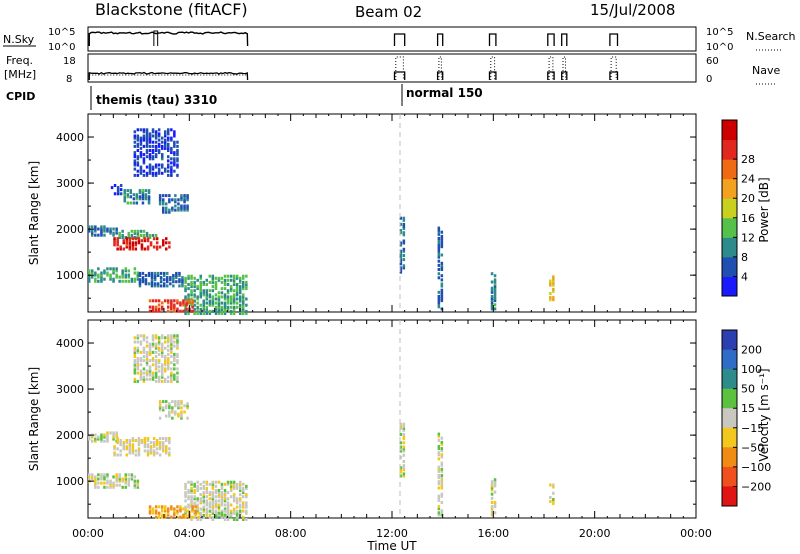 This screenshot has height=554, width=800. I want to click on colorbar-swatch, so click(729, 496).